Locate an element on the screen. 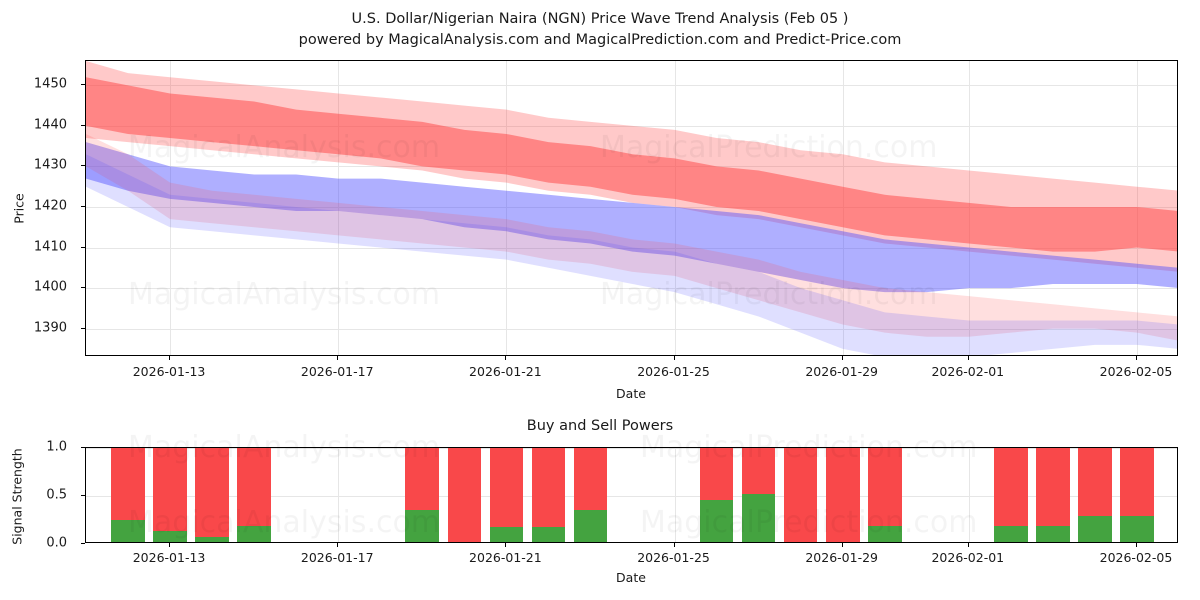  price-y-tick-label: 1420 is located at coordinates (50, 206).